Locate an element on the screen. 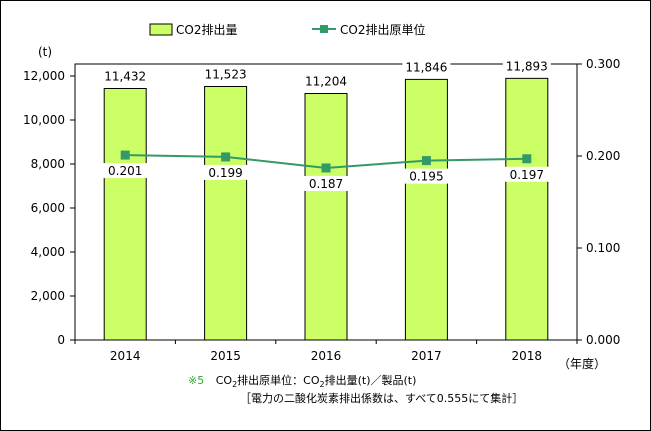 The height and width of the screenshot is (431, 651). y-right-tick-label: 0.000 is located at coordinates (603, 340).